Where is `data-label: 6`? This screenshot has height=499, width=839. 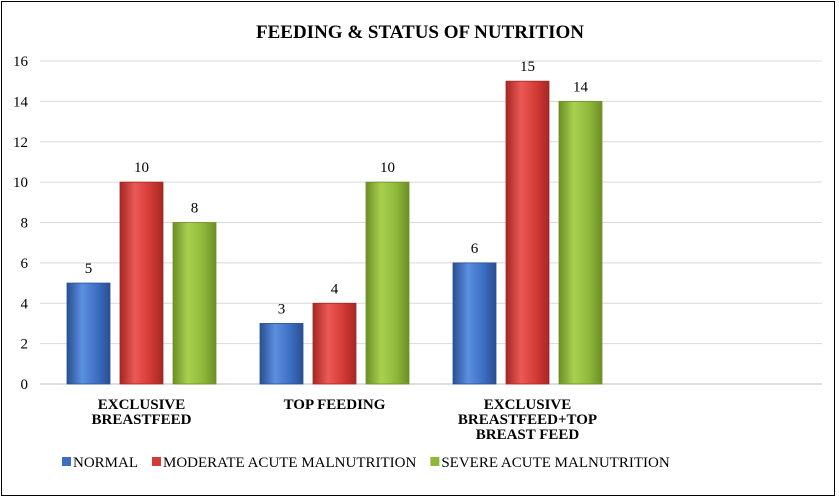 data-label: 6 is located at coordinates (475, 249).